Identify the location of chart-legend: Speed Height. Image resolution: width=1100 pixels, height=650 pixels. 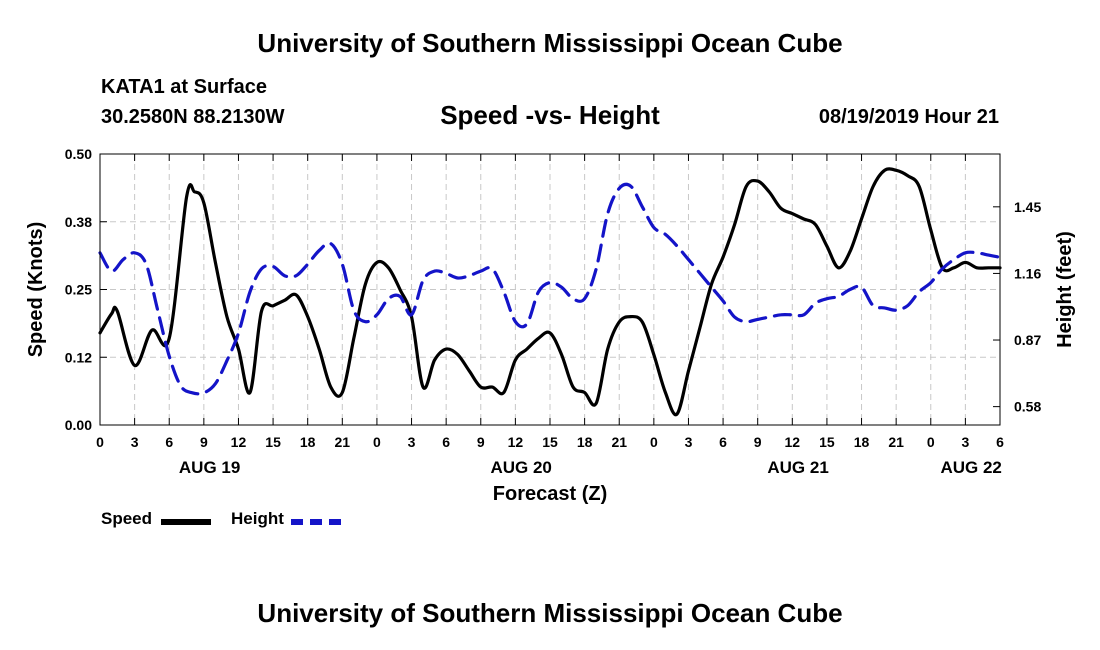
(231, 519).